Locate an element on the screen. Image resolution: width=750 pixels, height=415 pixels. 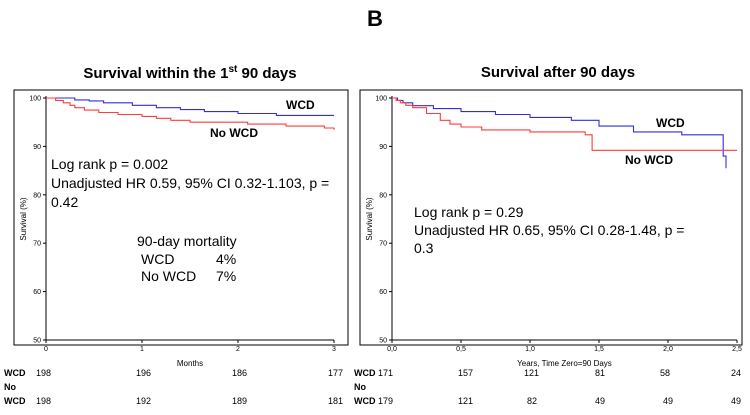
right-risk-wcd-5: 24 is located at coordinates (736, 373).